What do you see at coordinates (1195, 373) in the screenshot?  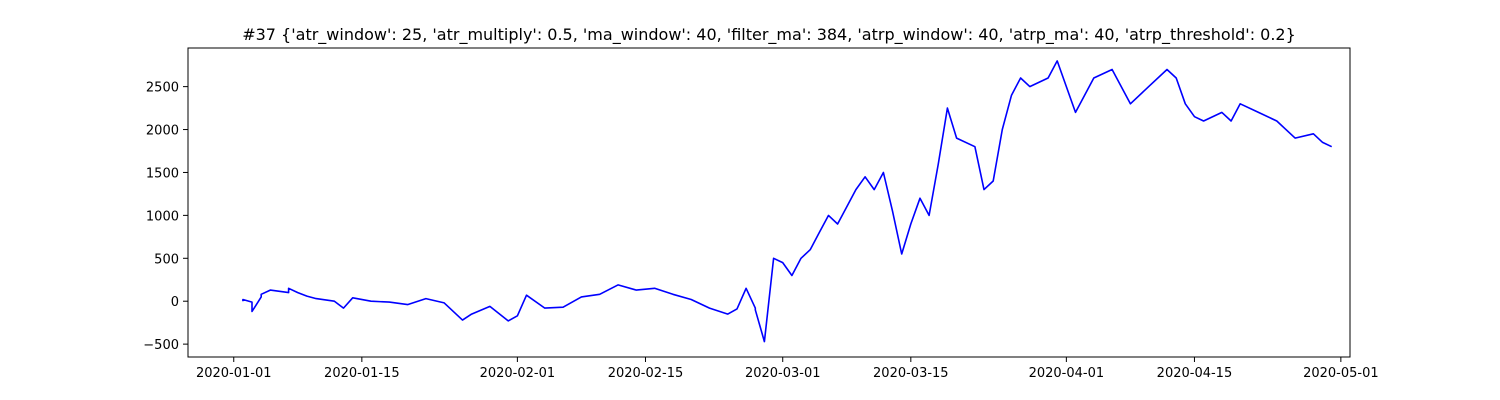 I see `x-tick-label: 2020-04-15` at bounding box center [1195, 373].